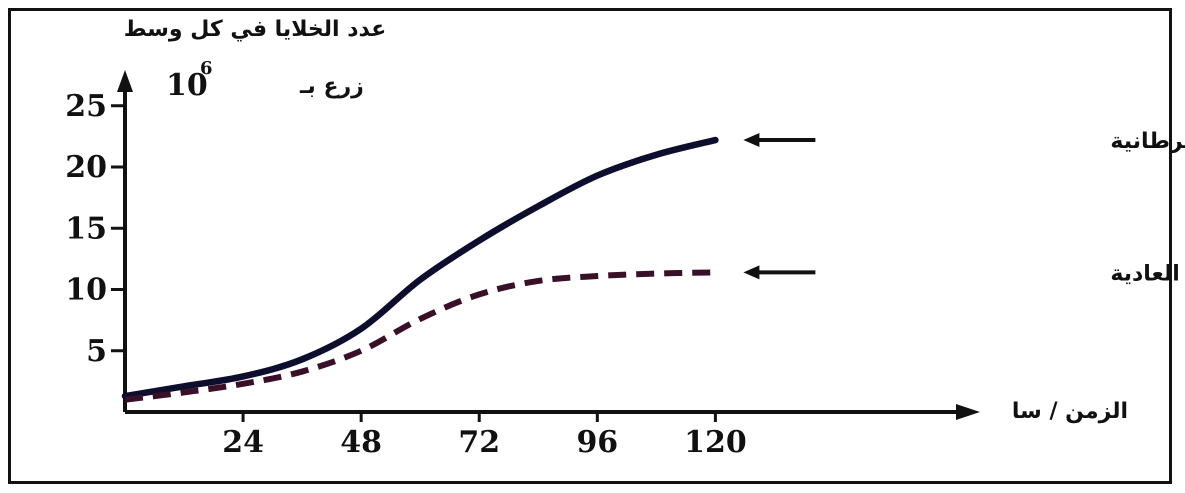 The image size is (1185, 493). What do you see at coordinates (86, 167) in the screenshot?
I see `y-tick-label: 20` at bounding box center [86, 167].